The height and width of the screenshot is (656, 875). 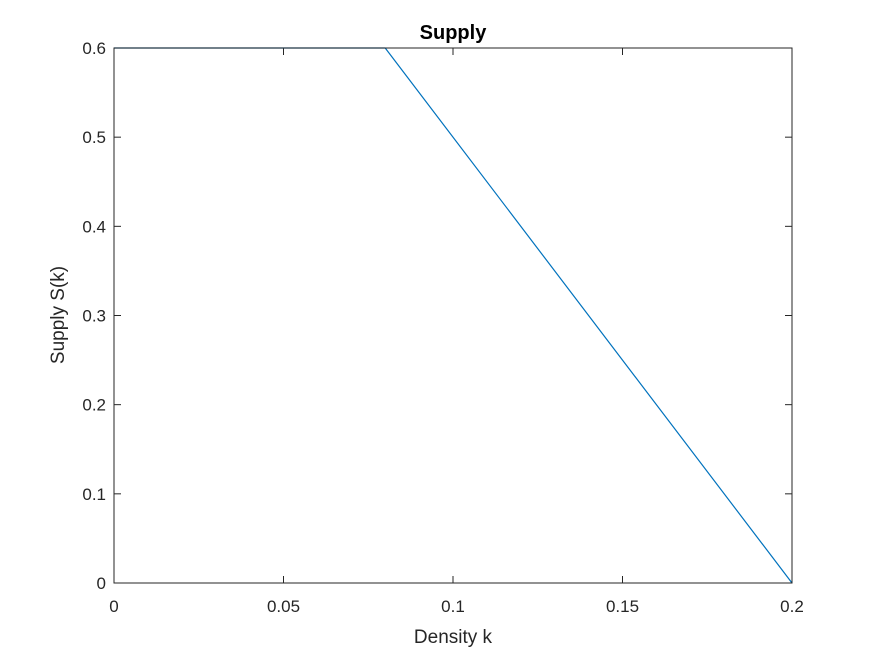 I want to click on y-tick-labels: 0 0.1 0.2 0.3 0.4 0.5 0.6, so click(x=94, y=316).